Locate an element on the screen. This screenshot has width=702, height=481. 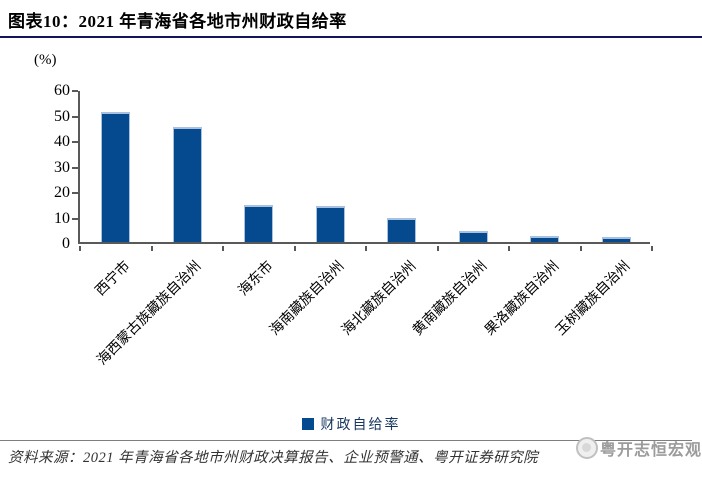
chart-title: 图表10：2021 年青海省各地市州财政自给率 is located at coordinates (177, 21).